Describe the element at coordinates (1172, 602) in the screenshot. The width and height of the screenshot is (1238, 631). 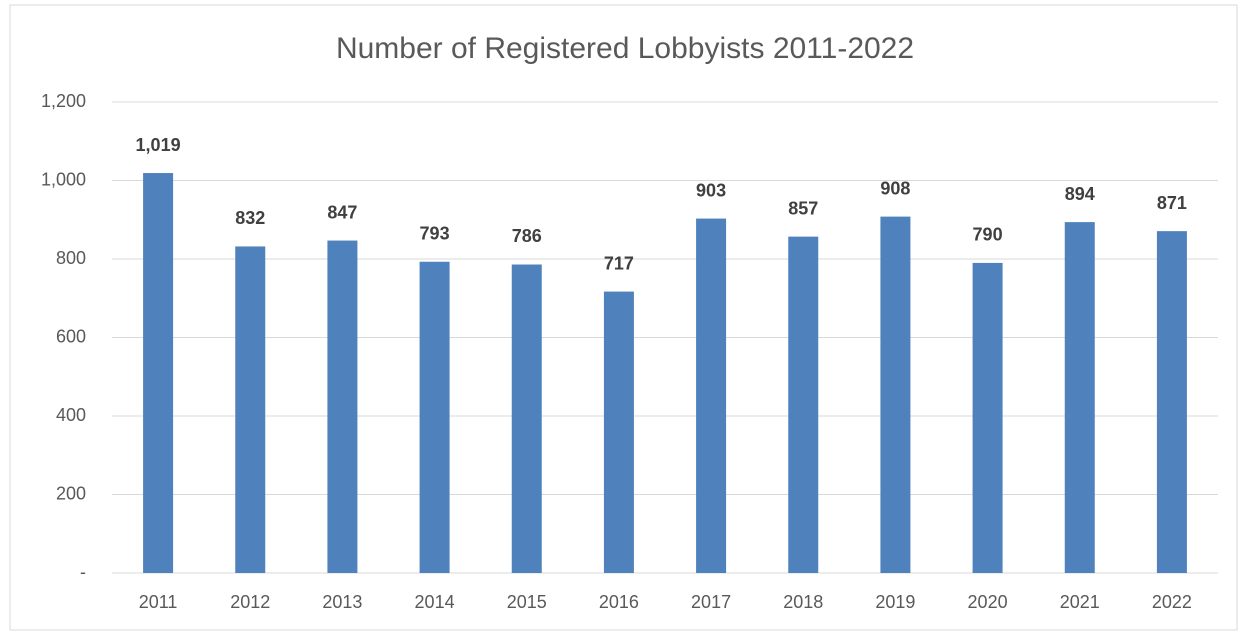
I see `x-tick-label: 2022` at that location.